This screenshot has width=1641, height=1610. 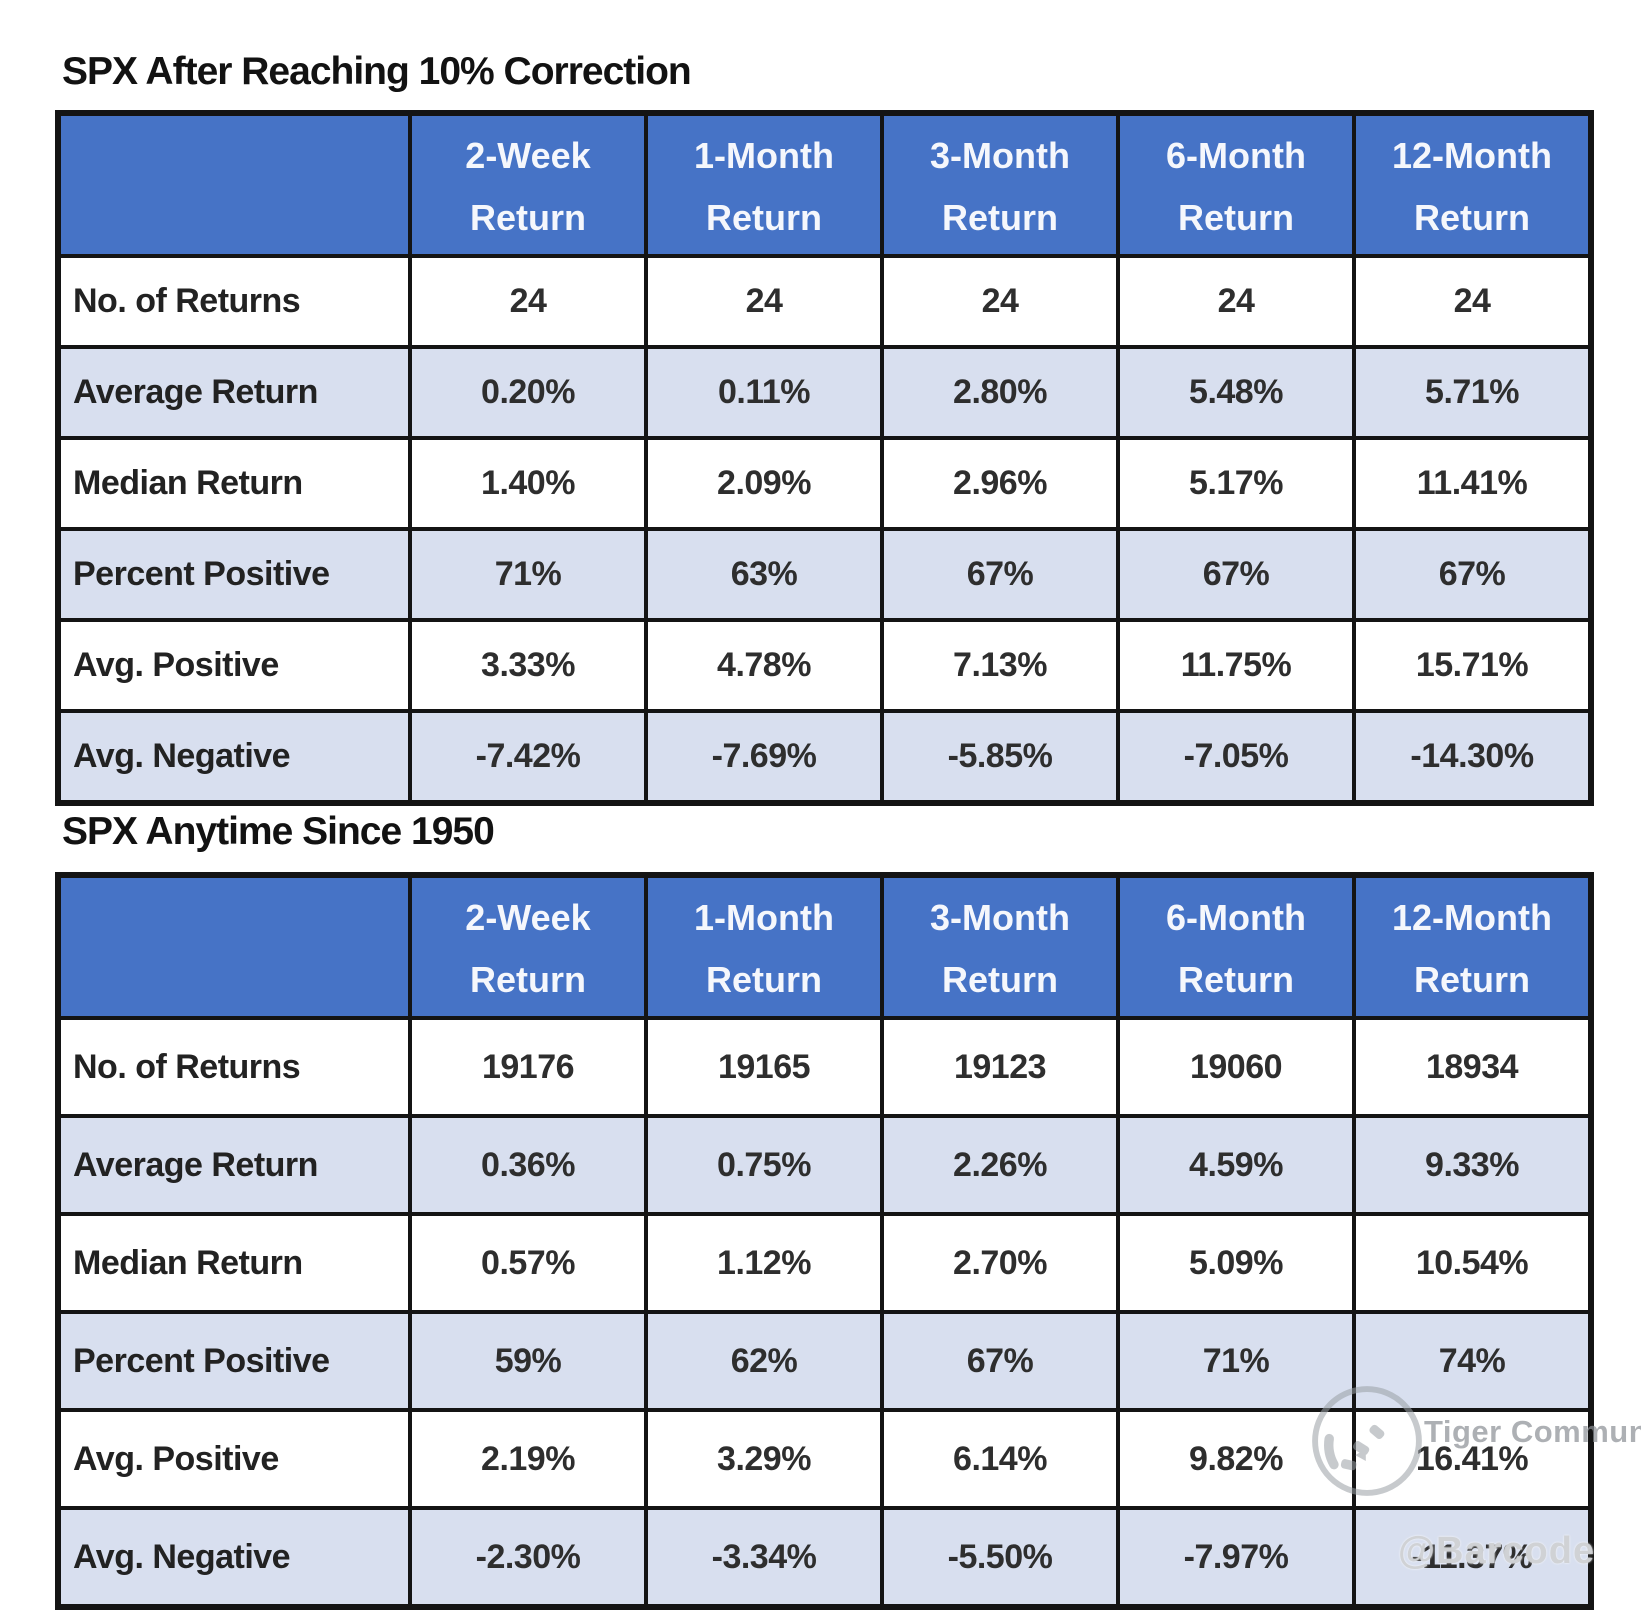 I want to click on table-cell: 15.71%, so click(x=1472, y=665).